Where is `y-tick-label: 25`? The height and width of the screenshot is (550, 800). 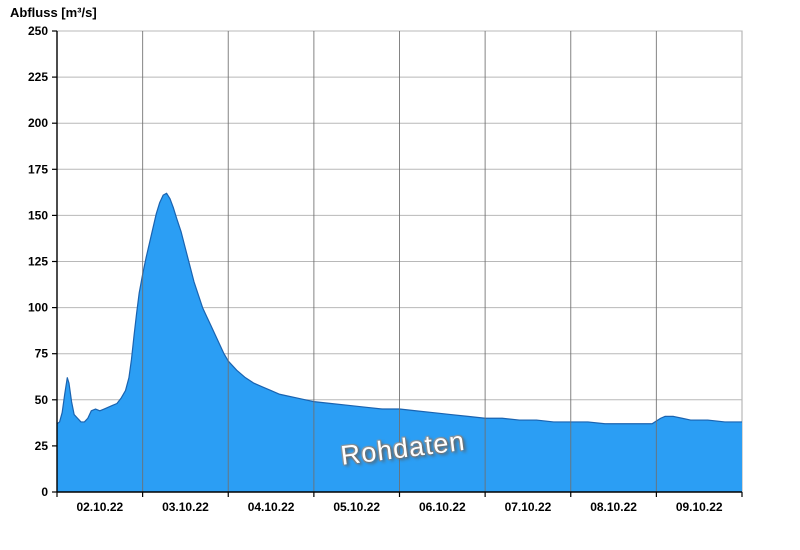 y-tick-label: 25 is located at coordinates (42, 446).